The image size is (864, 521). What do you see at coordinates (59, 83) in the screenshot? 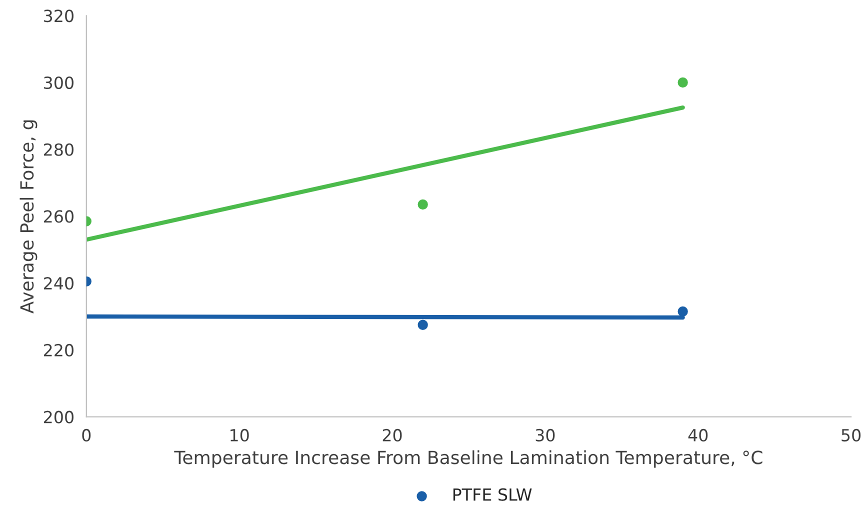
I see `y-tick-label: 300` at bounding box center [59, 83].